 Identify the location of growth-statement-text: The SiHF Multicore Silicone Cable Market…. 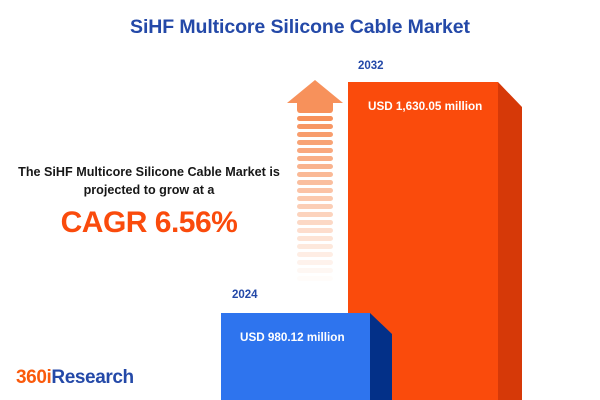
(149, 181).